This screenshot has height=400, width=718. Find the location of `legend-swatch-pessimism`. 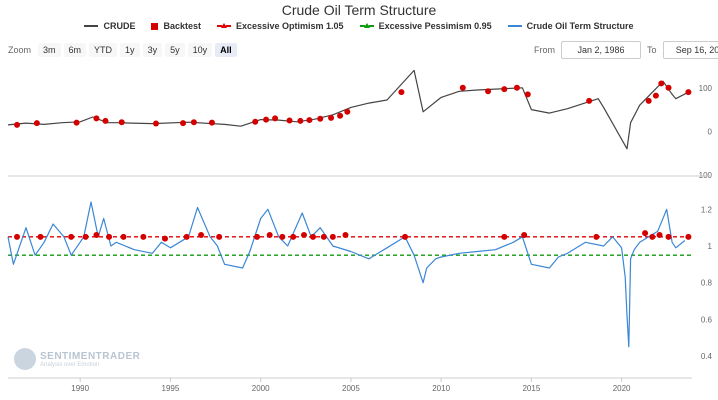

legend-swatch-pessimism is located at coordinates (366, 25).